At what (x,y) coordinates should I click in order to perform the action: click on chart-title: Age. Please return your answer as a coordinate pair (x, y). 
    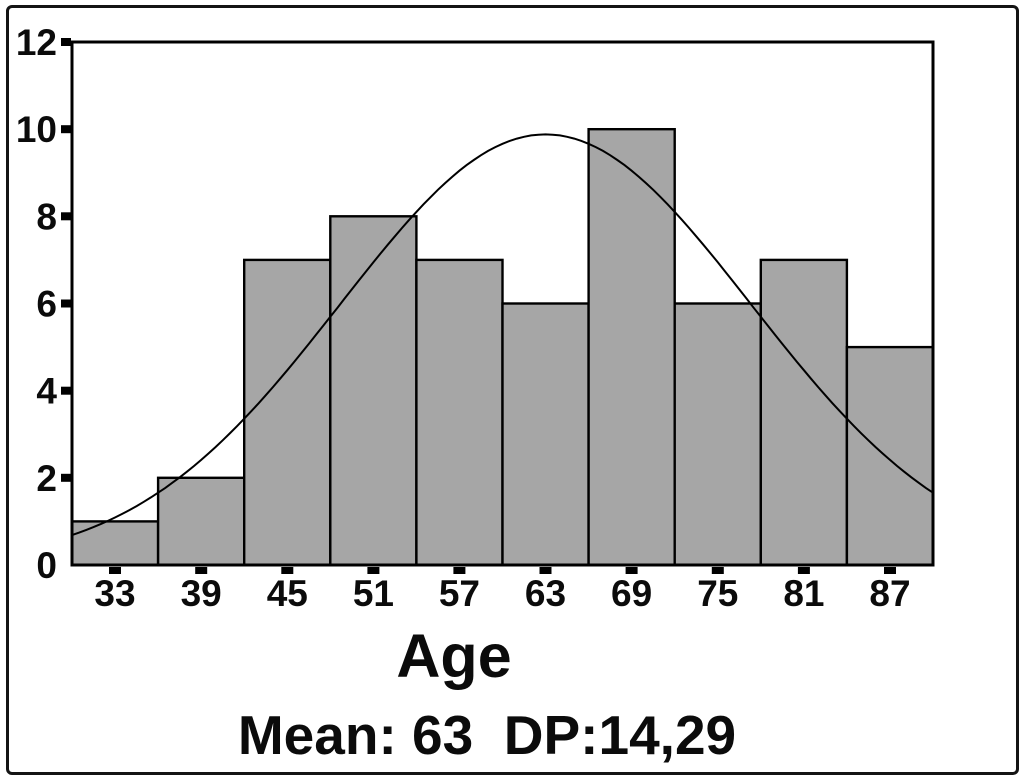
    Looking at the image, I should click on (454, 656).